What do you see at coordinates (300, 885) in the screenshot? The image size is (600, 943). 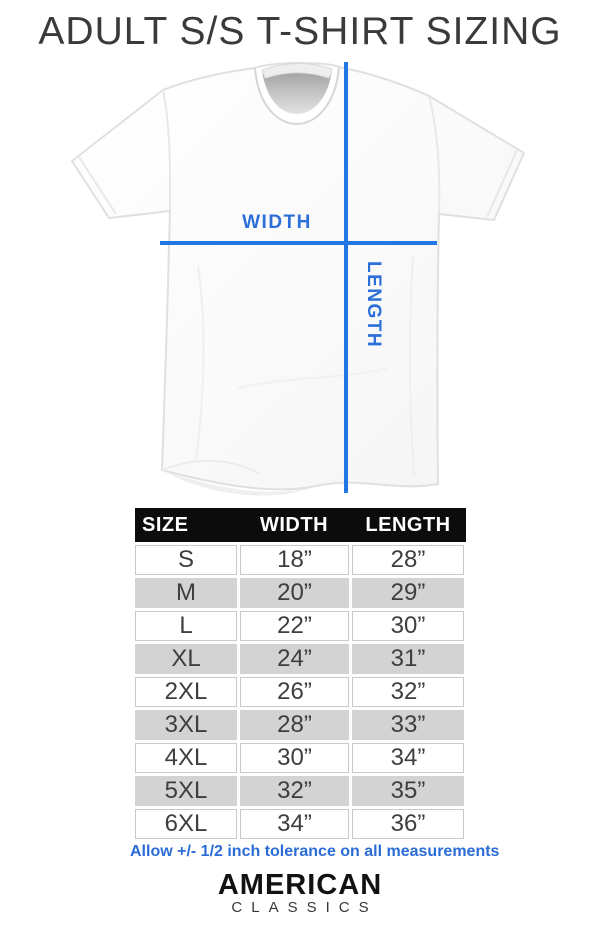 I see `brand-logo-primary: AMERICAN` at bounding box center [300, 885].